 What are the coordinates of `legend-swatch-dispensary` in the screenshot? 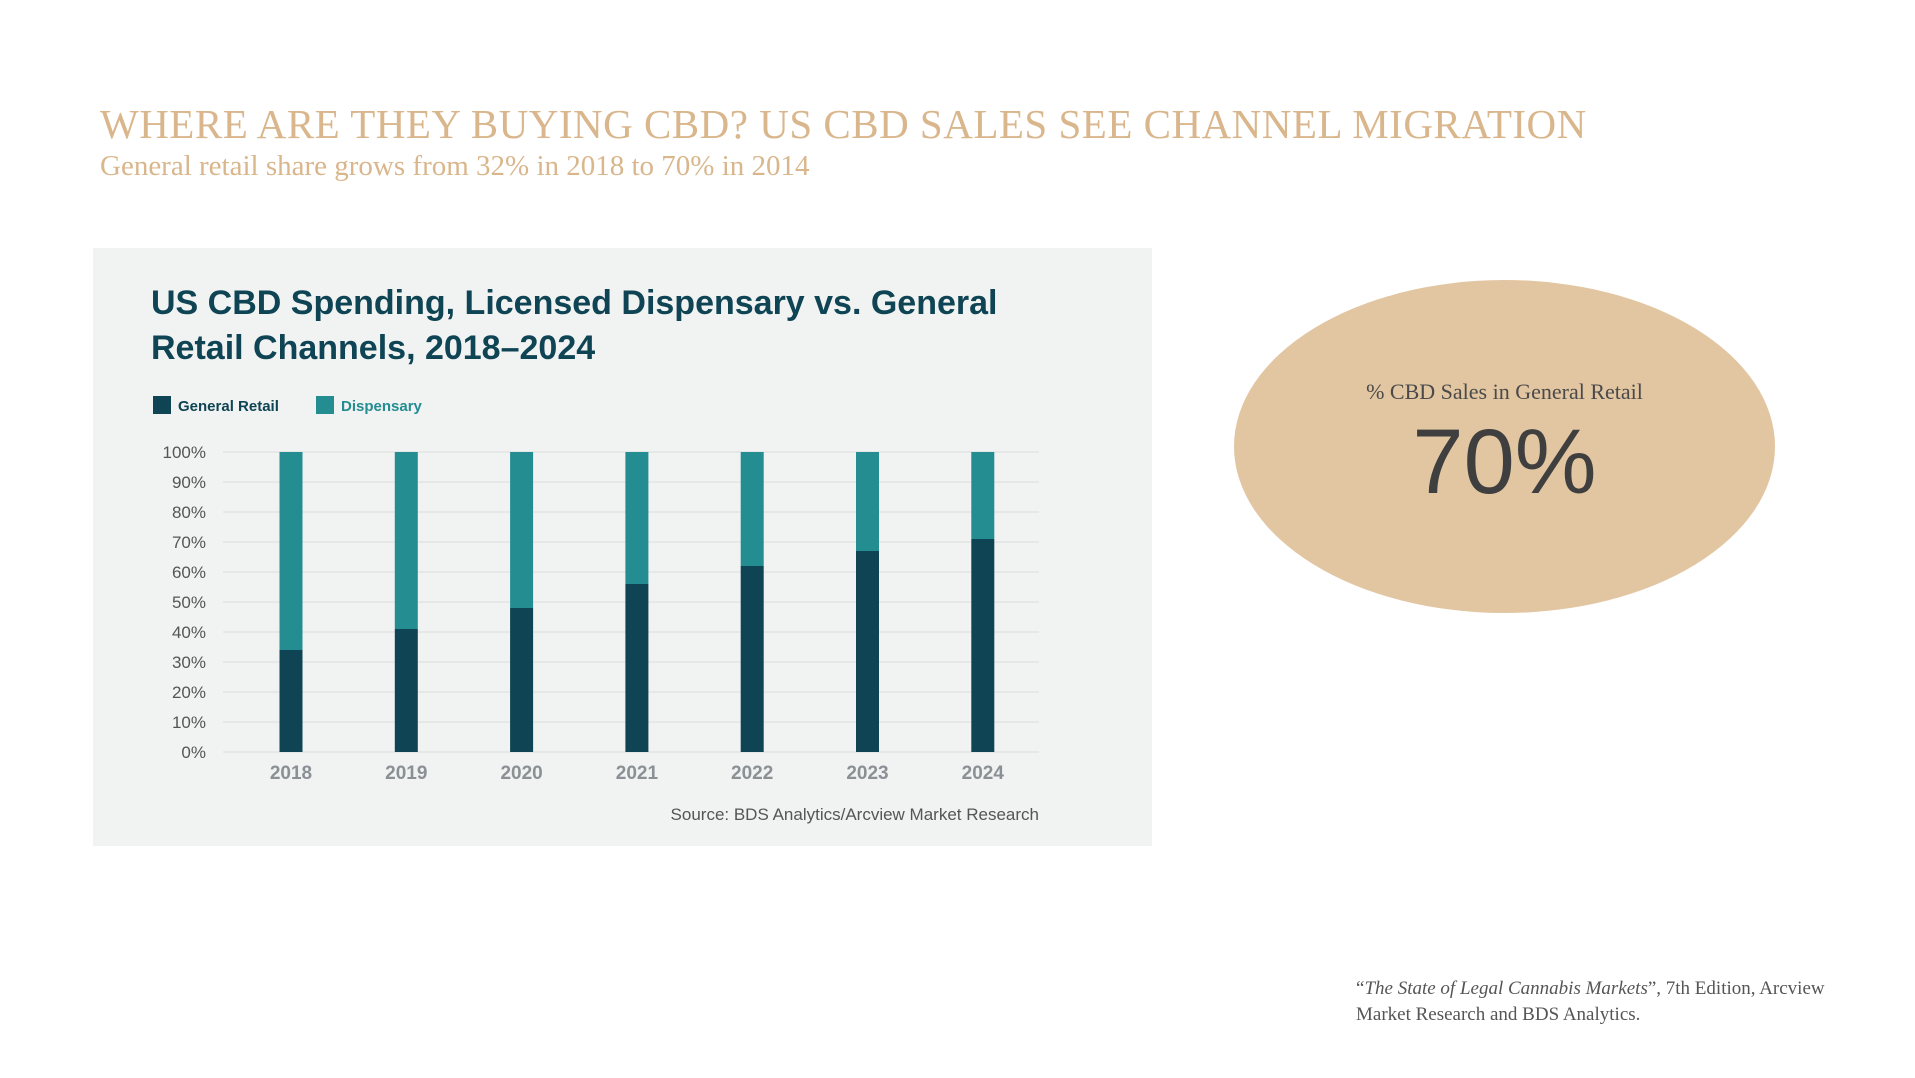 It's located at (325, 405).